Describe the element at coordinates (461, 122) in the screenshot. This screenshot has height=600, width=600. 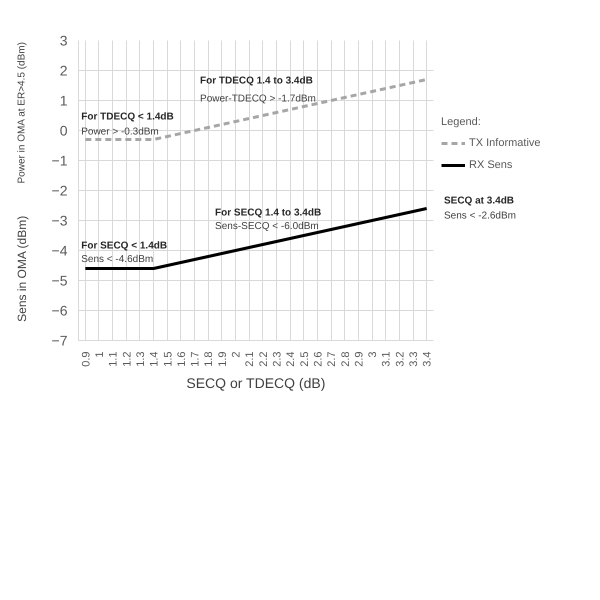
I see `legend-title: Legend:` at that location.